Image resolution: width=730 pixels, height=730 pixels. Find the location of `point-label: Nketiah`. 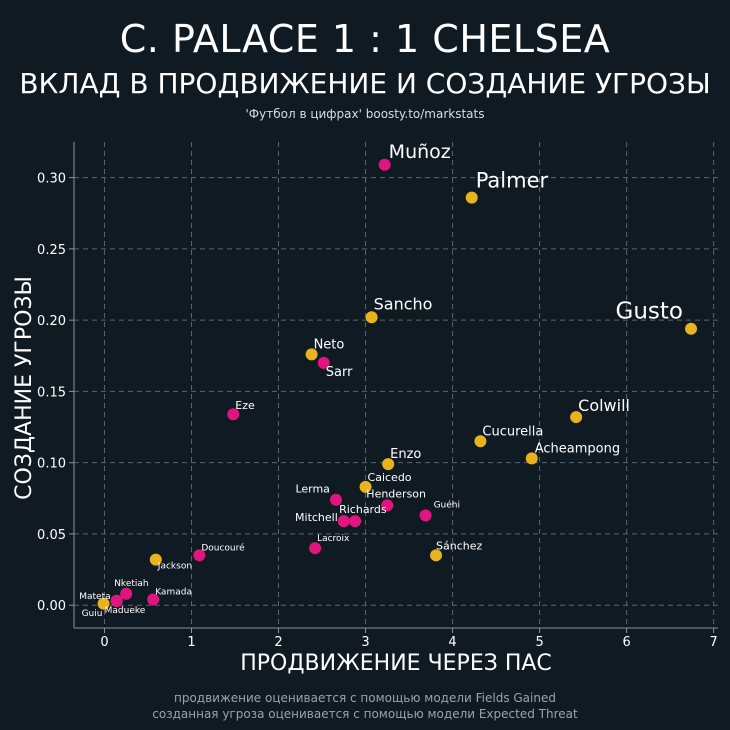

point-label: Nketiah is located at coordinates (131, 584).